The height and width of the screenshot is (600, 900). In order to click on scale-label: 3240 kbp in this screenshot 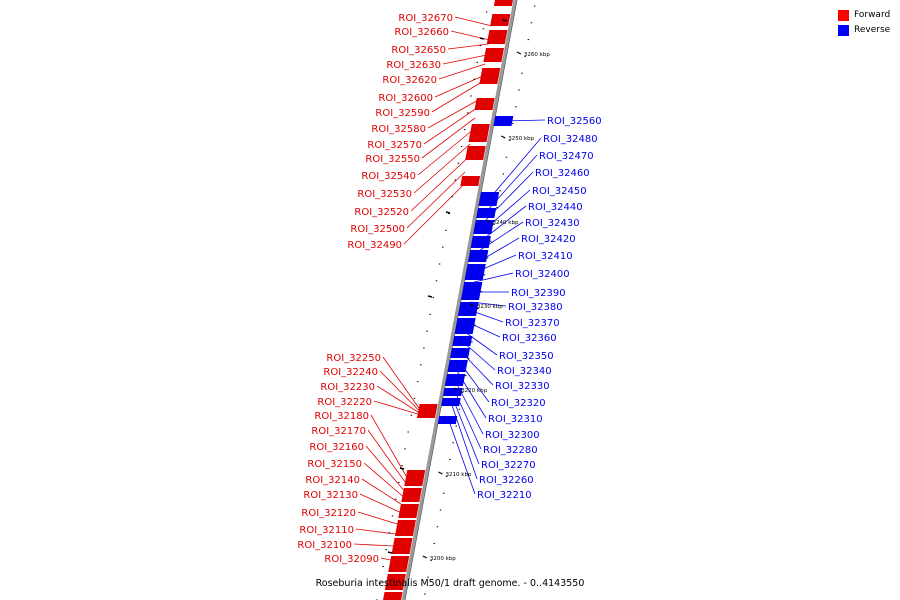, I will do `click(506, 223)`.